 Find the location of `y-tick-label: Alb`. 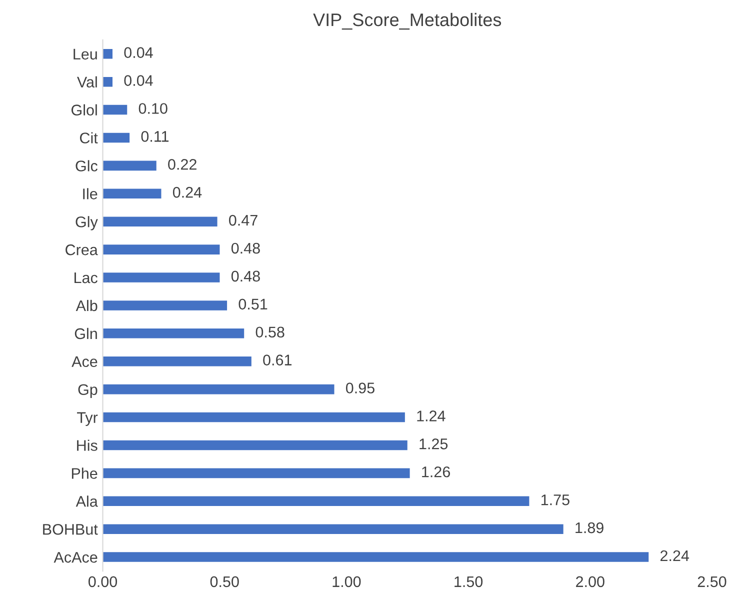

y-tick-label: Alb is located at coordinates (87, 306).